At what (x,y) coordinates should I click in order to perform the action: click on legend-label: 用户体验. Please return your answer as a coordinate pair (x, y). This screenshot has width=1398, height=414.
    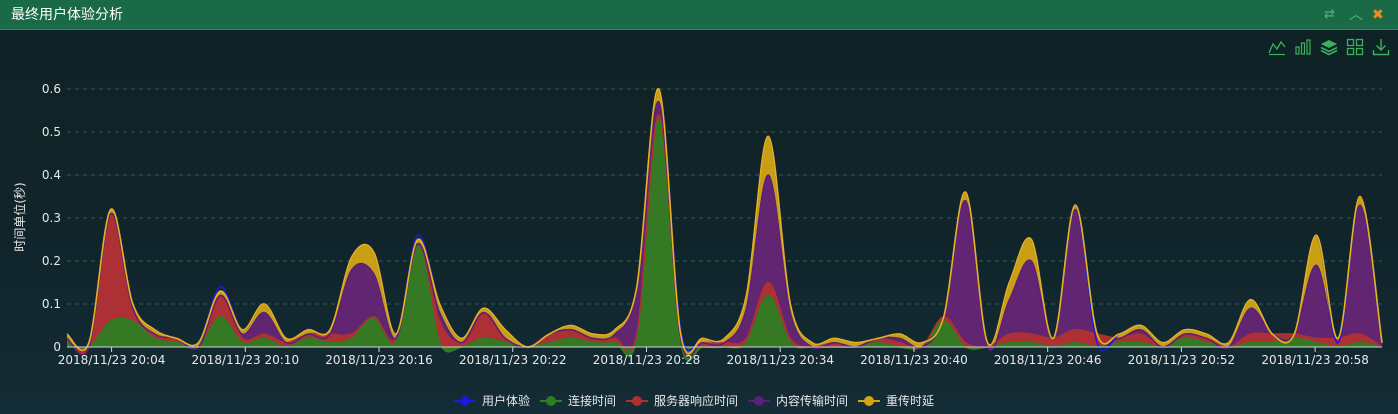
    Looking at the image, I should click on (506, 400).